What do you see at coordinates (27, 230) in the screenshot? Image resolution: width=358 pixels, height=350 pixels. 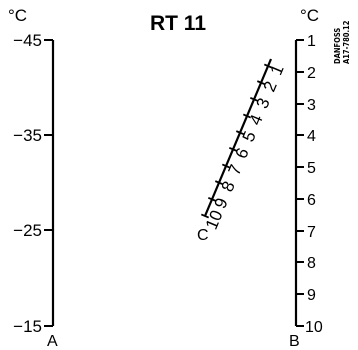 I see `scale-a-tick-label: −25` at bounding box center [27, 230].